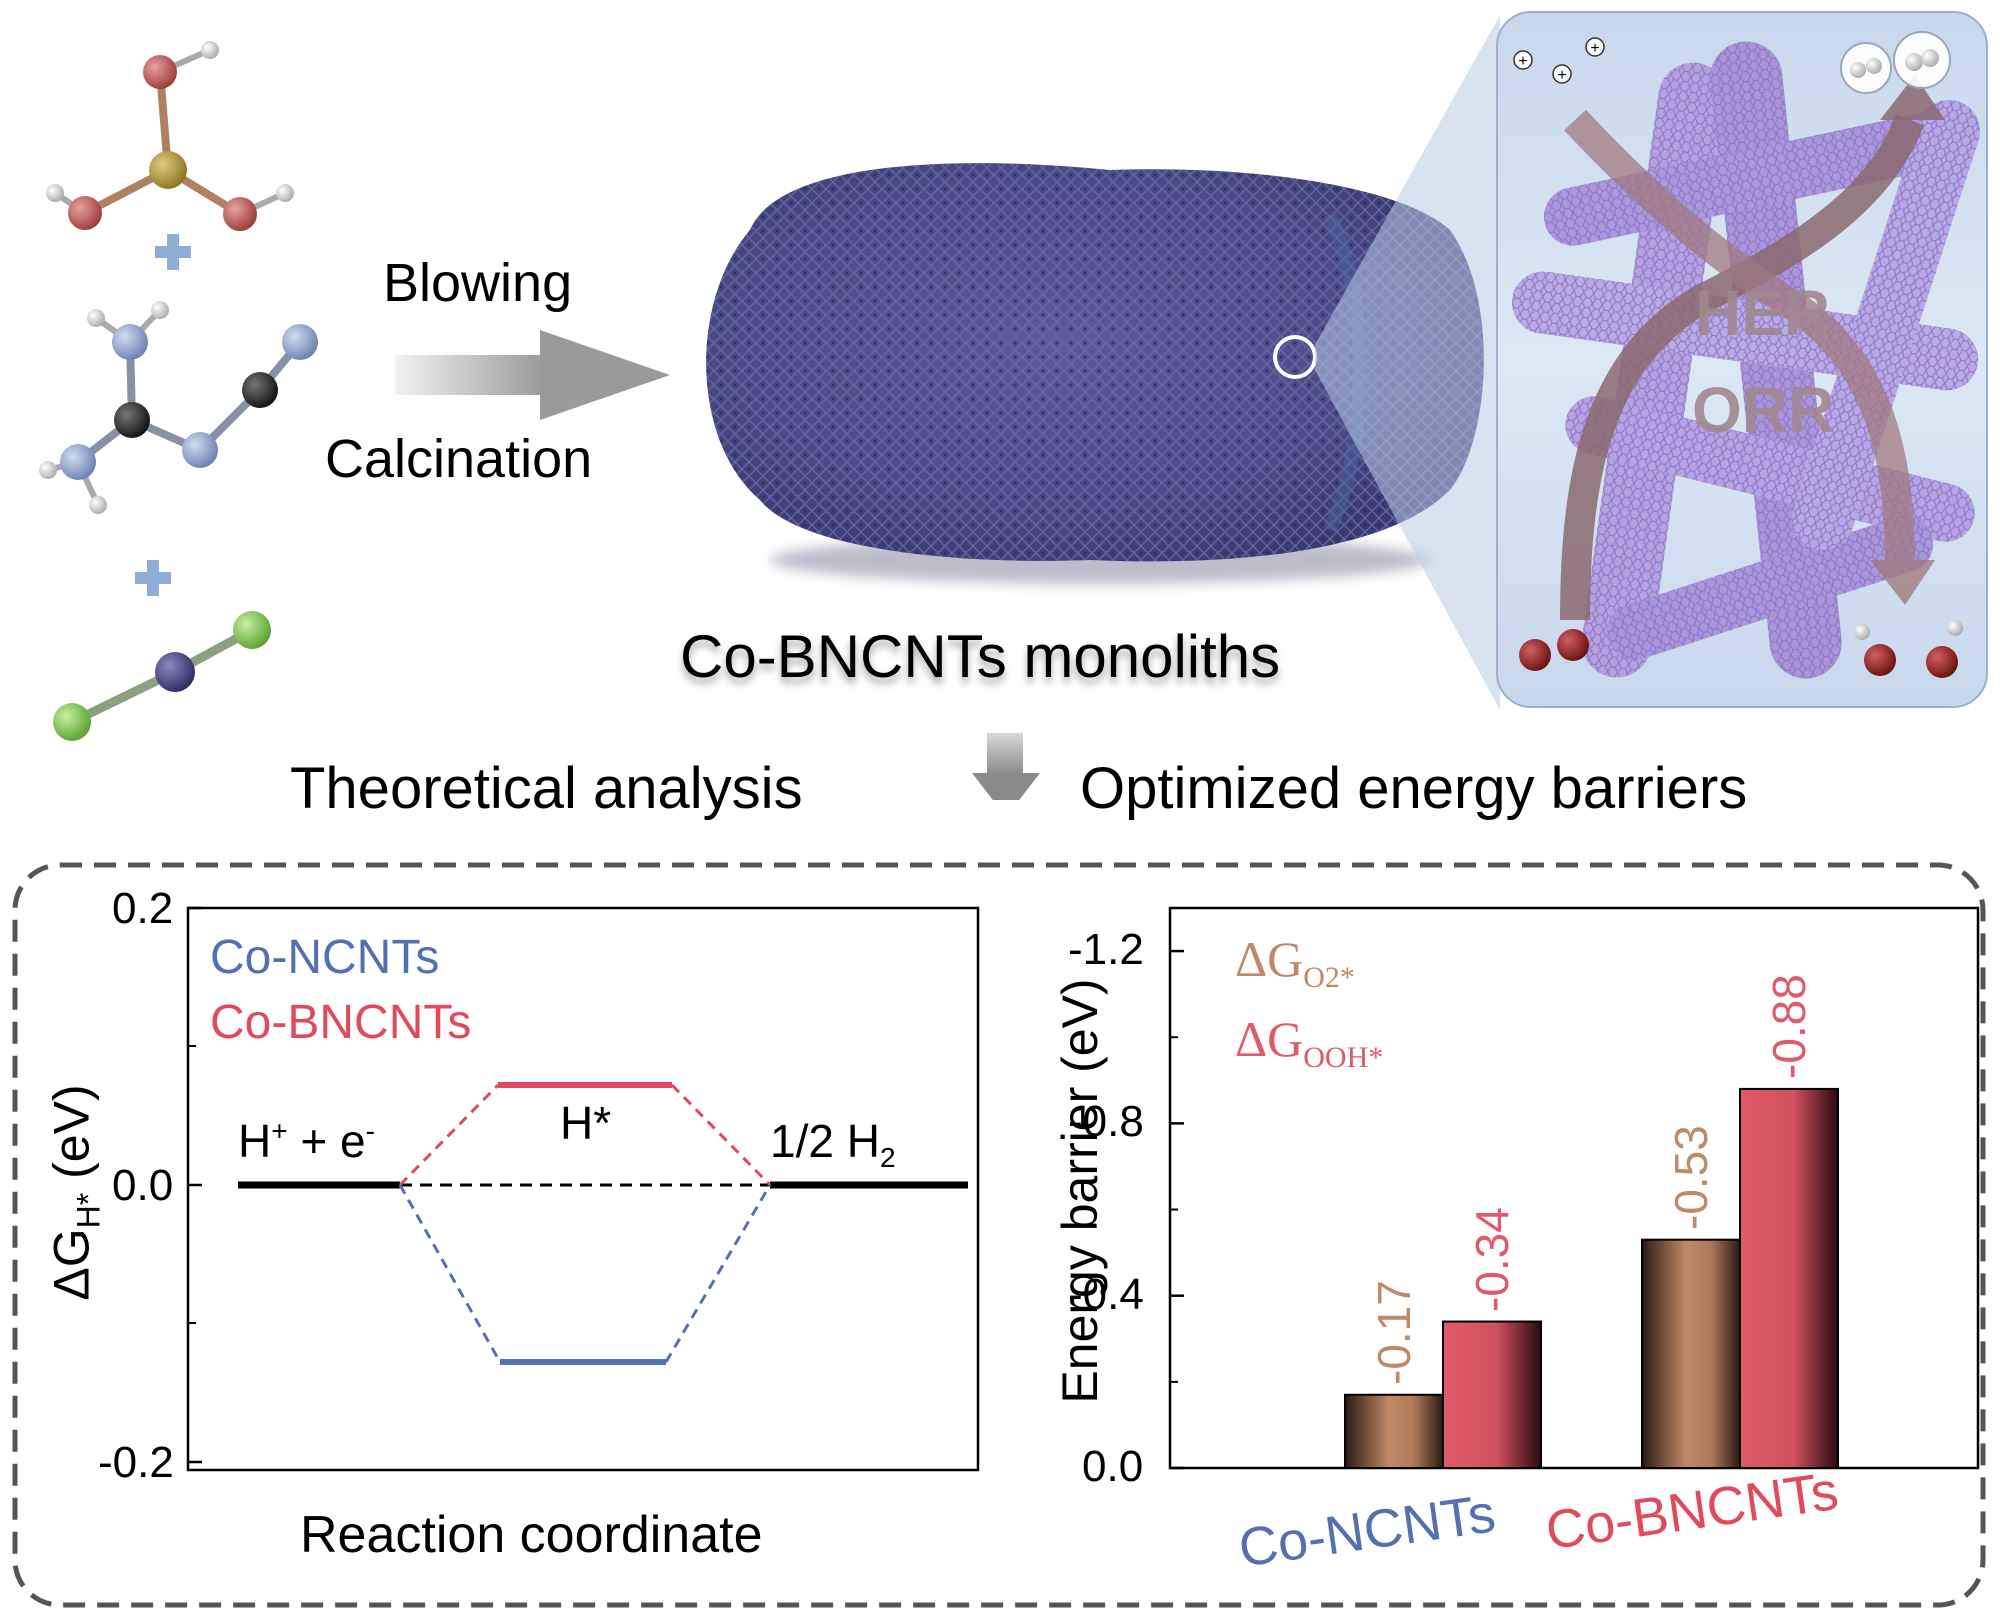 Image resolution: width=2000 pixels, height=1619 pixels. I want to click on nanotube-zoom-panel: + + +, so click(1742, 359).